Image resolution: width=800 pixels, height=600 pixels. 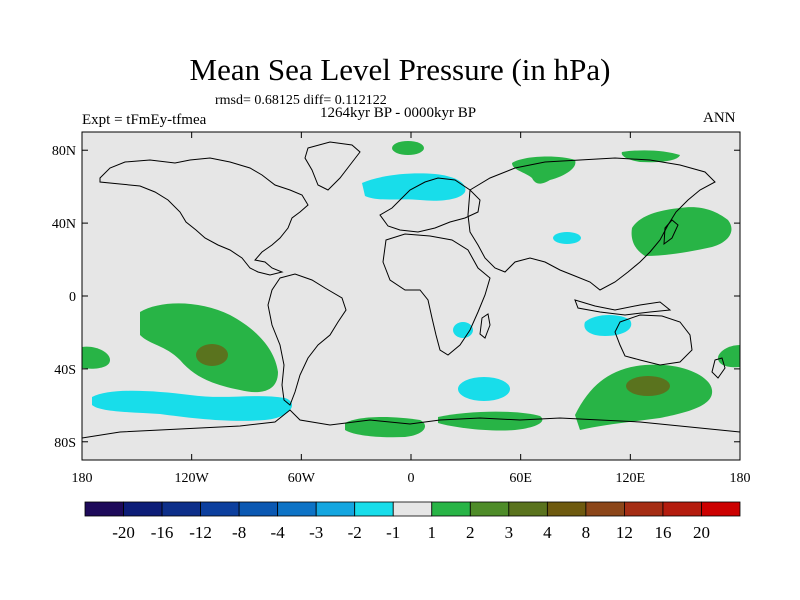 What do you see at coordinates (355, 532) in the screenshot?
I see `colorbar-label: -2` at bounding box center [355, 532].